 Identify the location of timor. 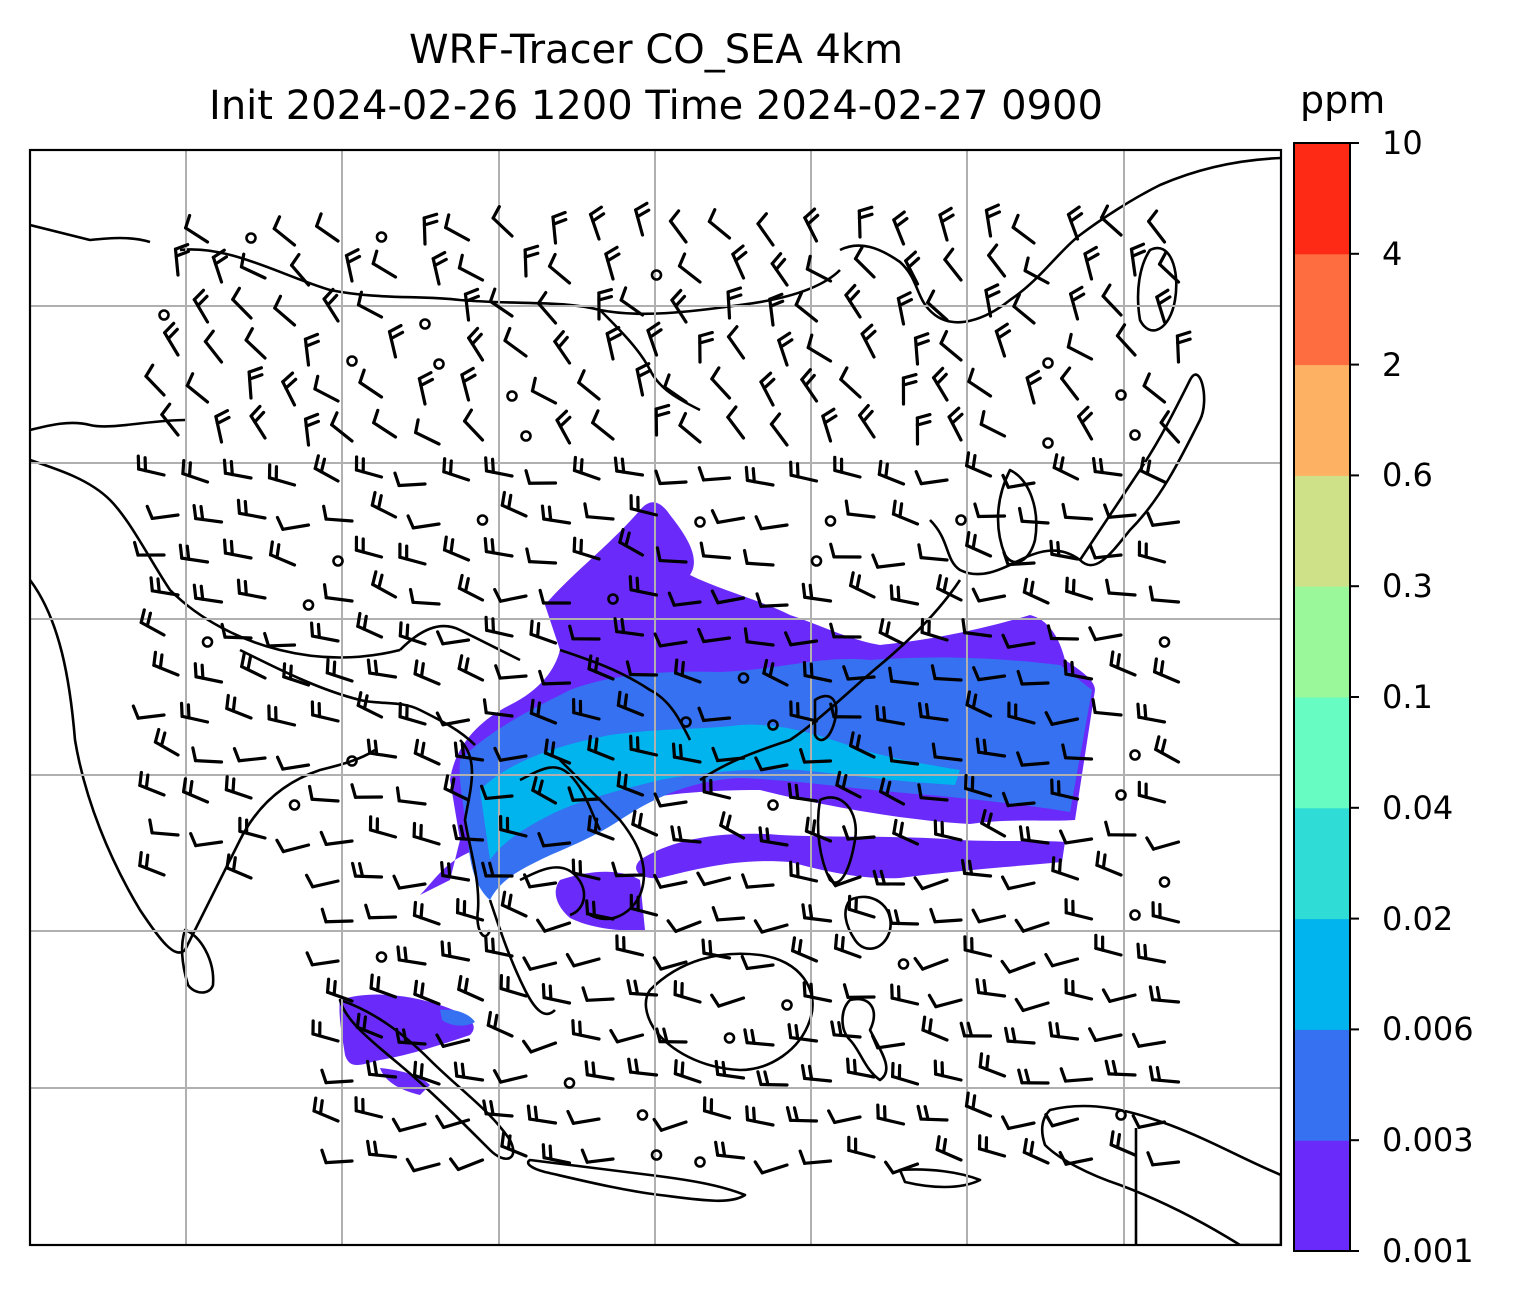
(940, 1178).